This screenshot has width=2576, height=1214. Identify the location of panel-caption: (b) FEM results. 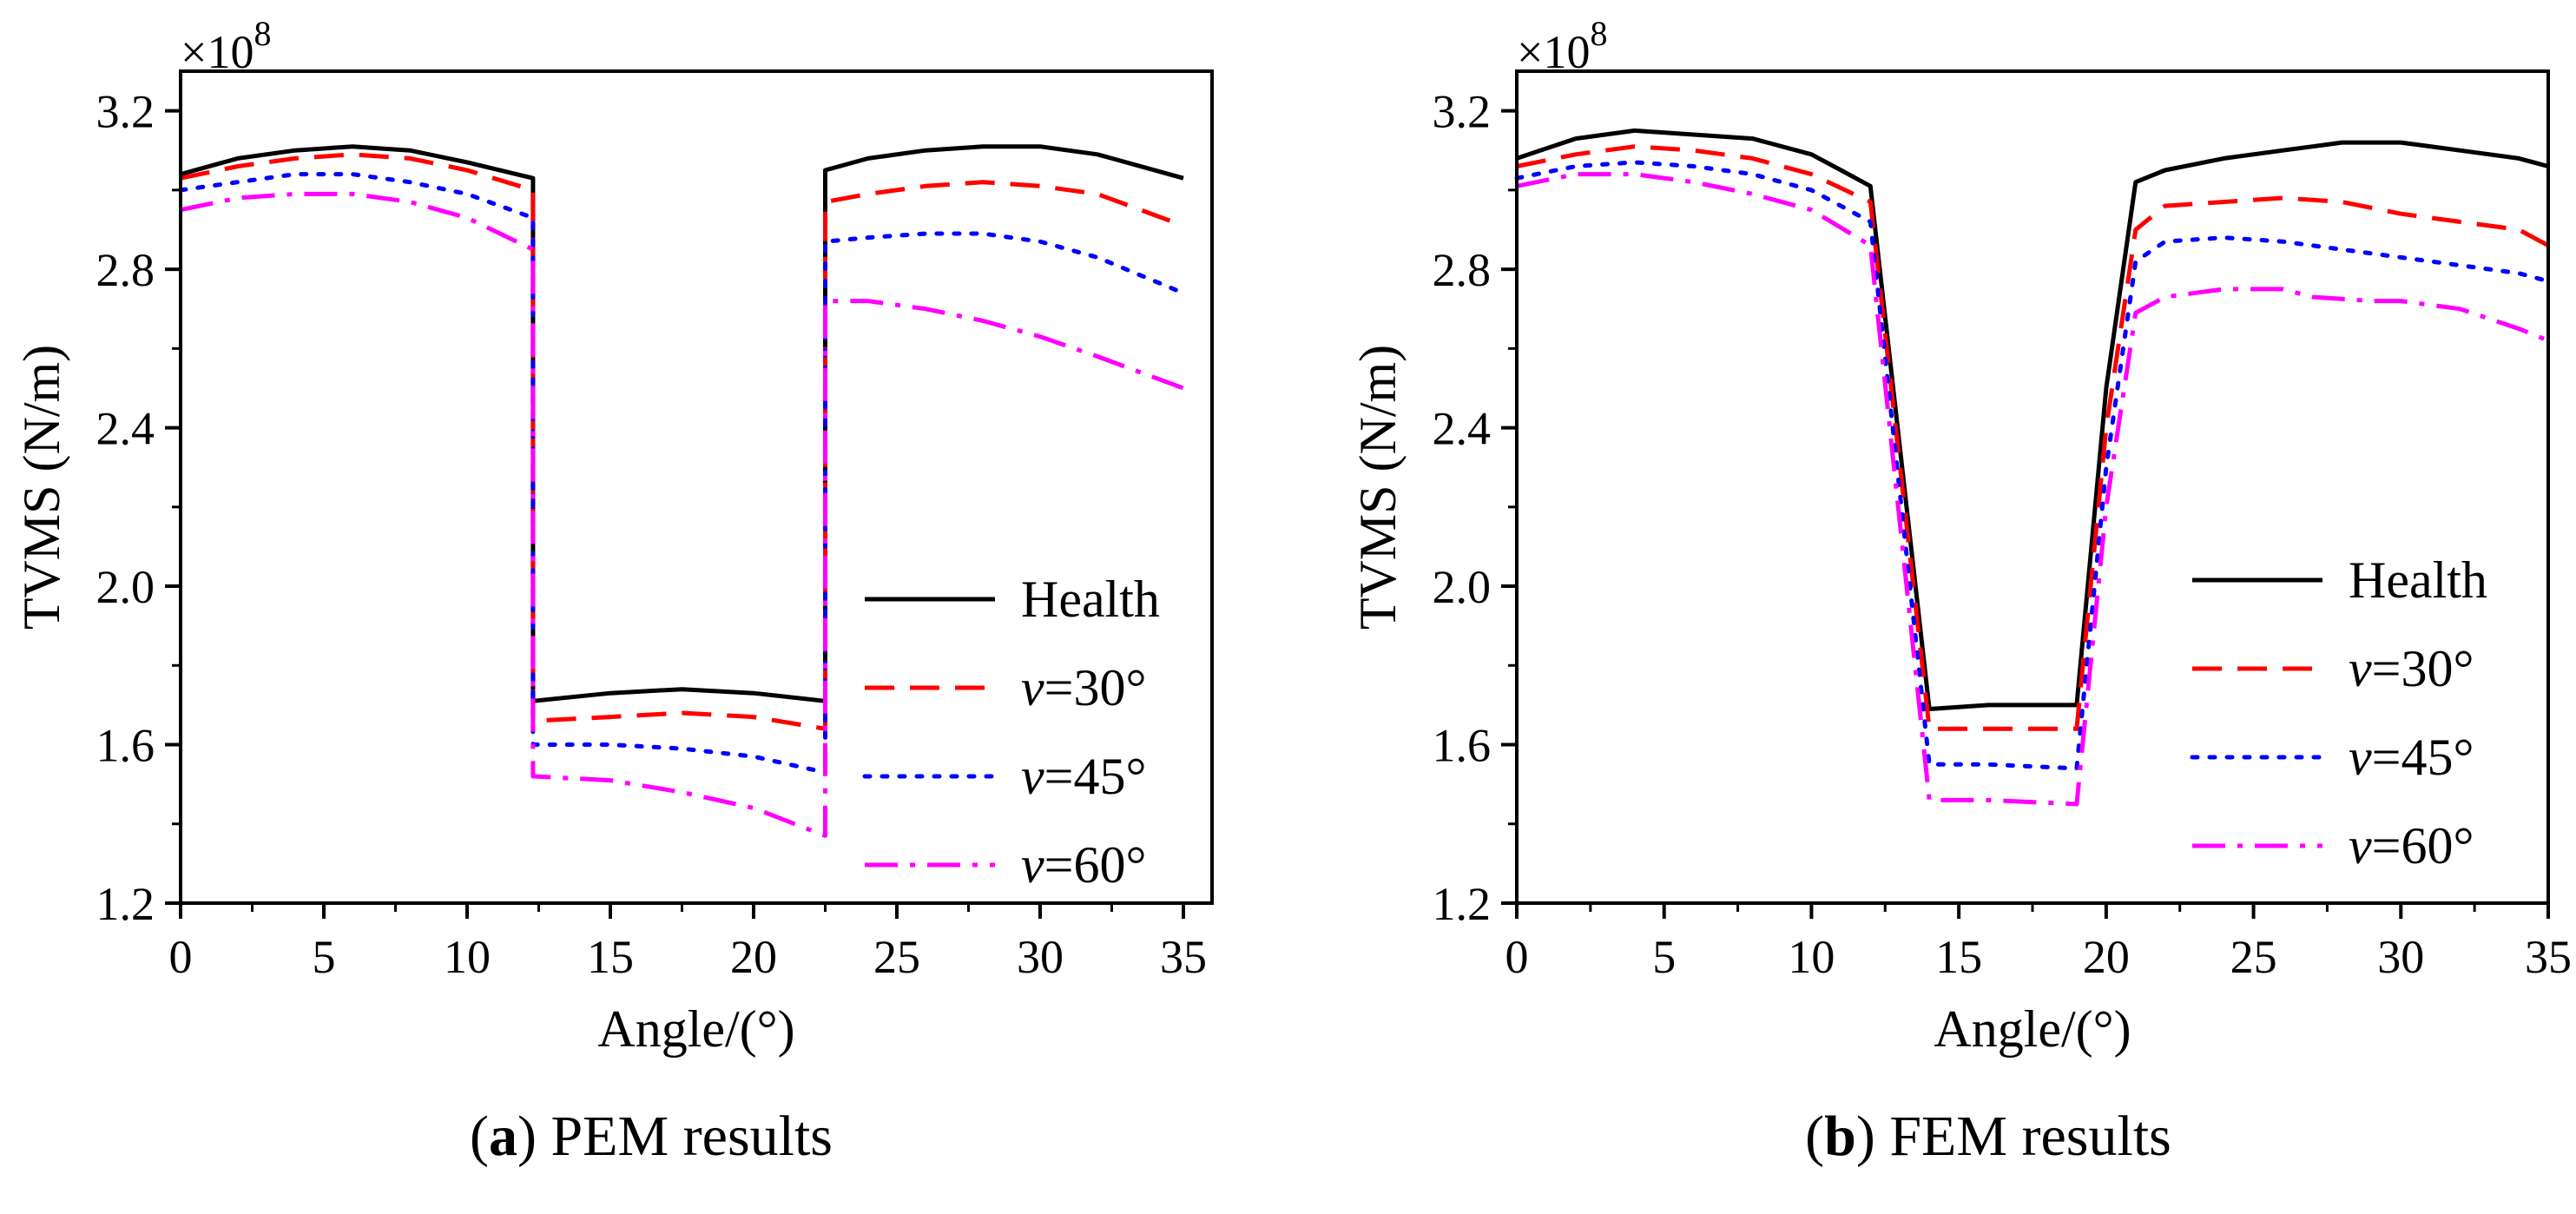
(1988, 1137).